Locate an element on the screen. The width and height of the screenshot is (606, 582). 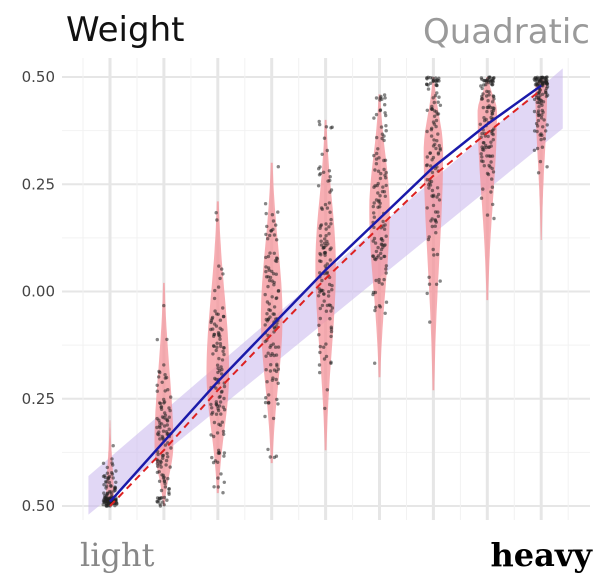
y-tick-label: 0.00 is located at coordinates (38, 292).